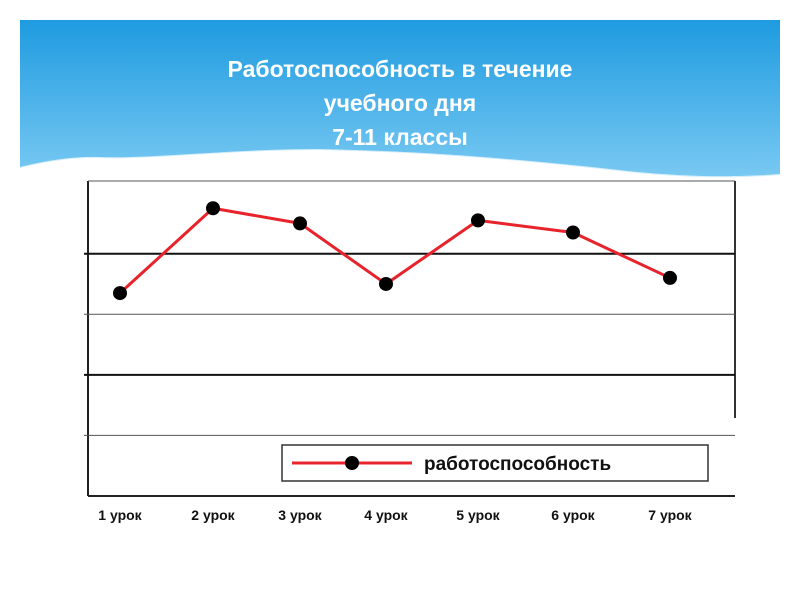 Image resolution: width=800 pixels, height=600 pixels. Describe the element at coordinates (400, 69) in the screenshot. I see `title-line-1: Работоспособность в течение` at that location.